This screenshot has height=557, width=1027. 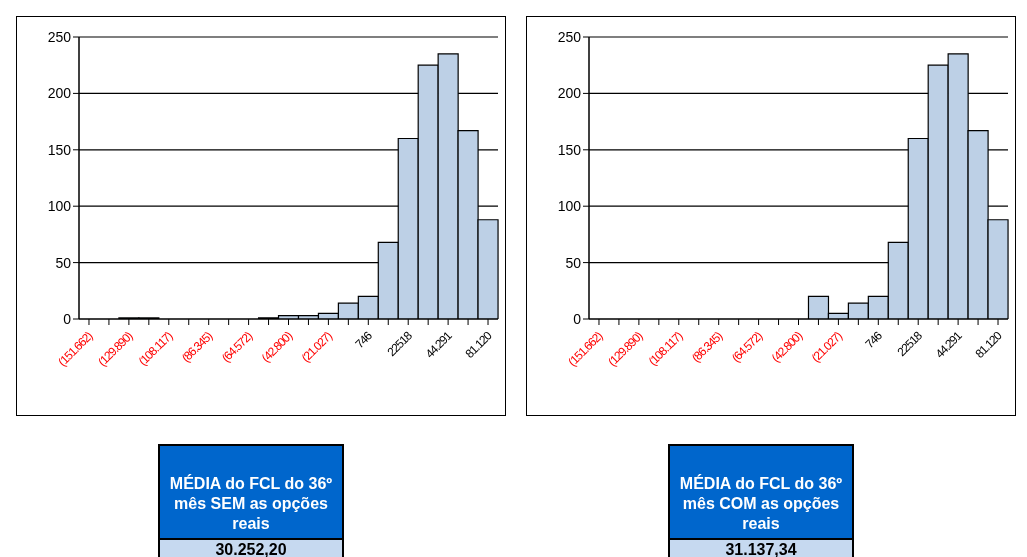 What do you see at coordinates (761, 547) in the screenshot?
I see `text: 31.137,34` at bounding box center [761, 547].